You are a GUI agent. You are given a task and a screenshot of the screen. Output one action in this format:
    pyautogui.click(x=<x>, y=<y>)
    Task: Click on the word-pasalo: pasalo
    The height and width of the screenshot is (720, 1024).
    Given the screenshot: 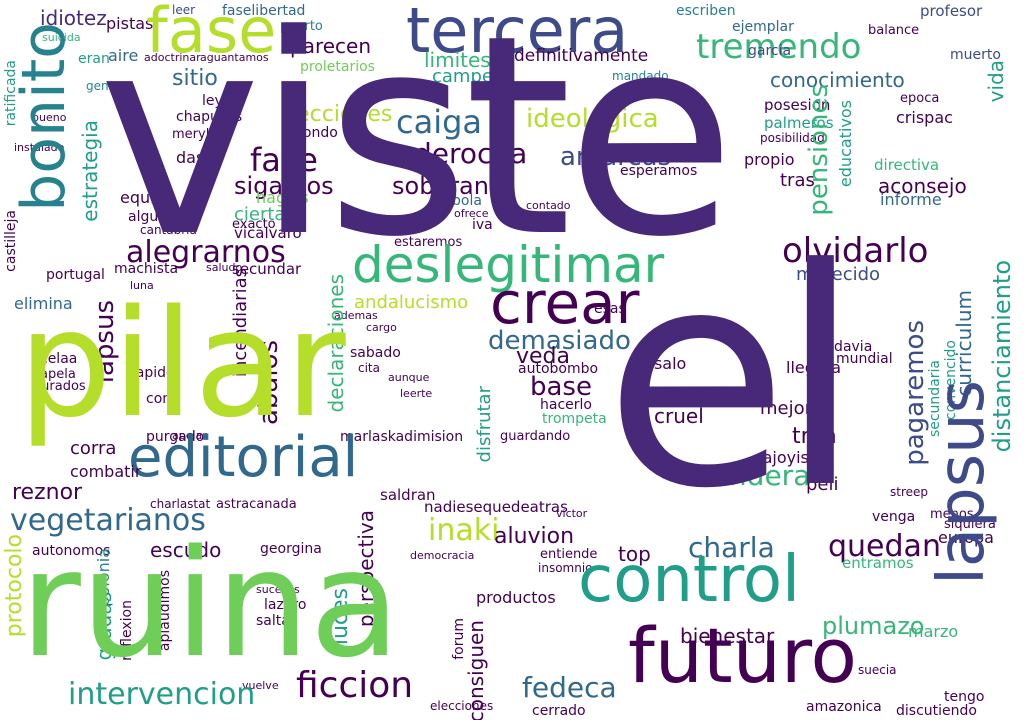 What is the action you would take?
    pyautogui.click(x=660, y=363)
    